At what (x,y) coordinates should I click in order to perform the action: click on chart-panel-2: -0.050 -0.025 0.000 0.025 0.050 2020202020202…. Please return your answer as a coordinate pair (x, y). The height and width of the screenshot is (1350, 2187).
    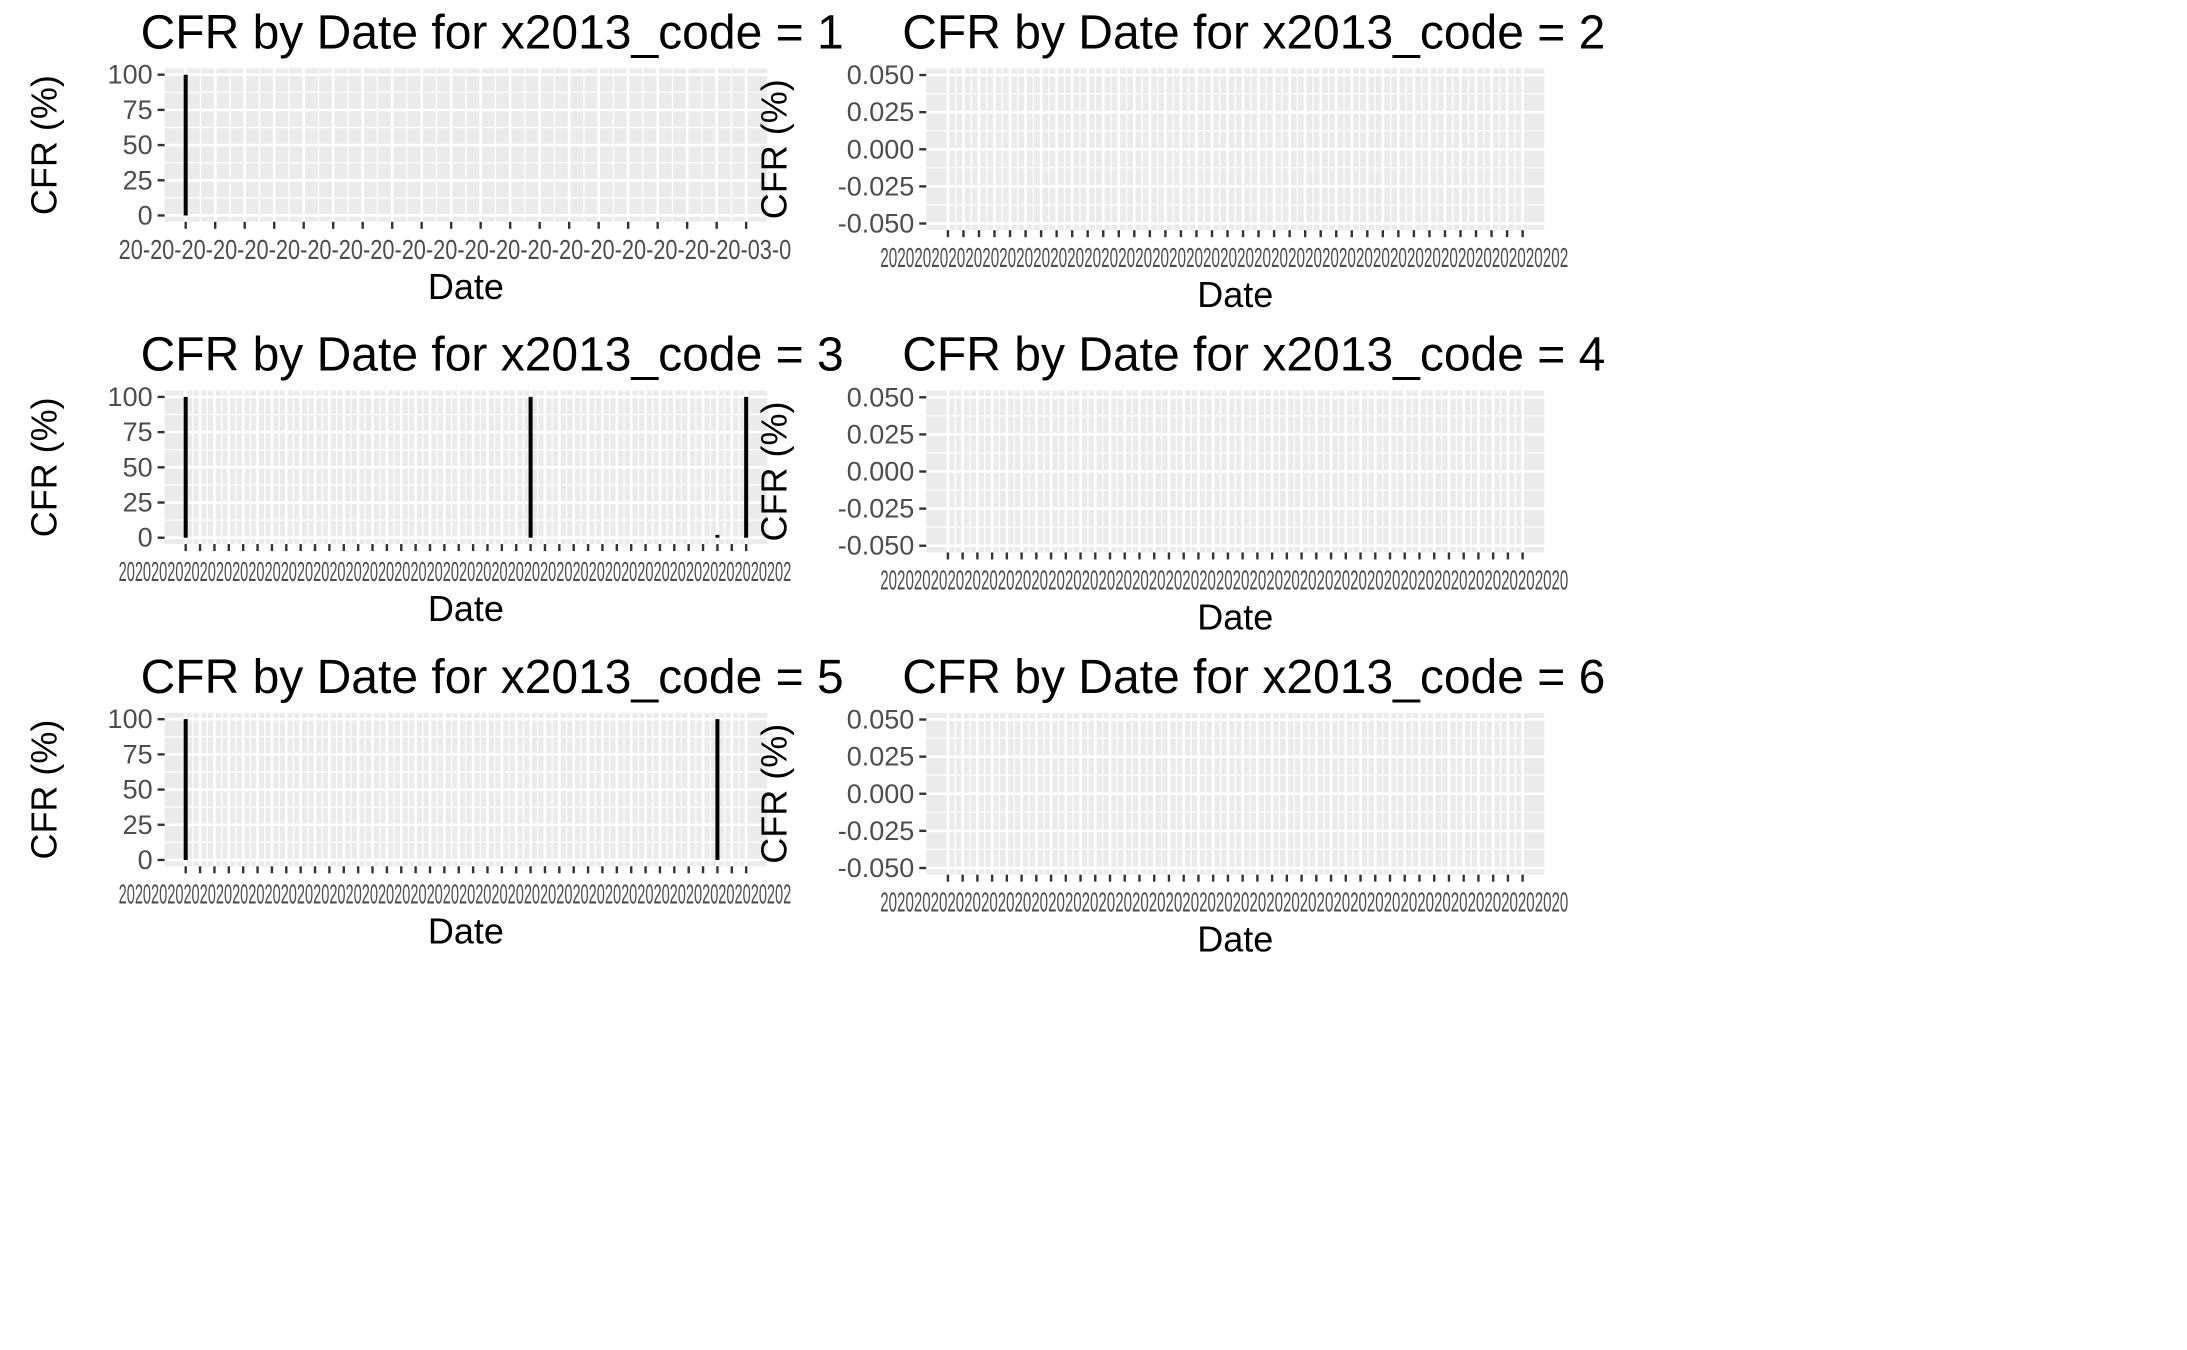
    Looking at the image, I should click on (1179, 160).